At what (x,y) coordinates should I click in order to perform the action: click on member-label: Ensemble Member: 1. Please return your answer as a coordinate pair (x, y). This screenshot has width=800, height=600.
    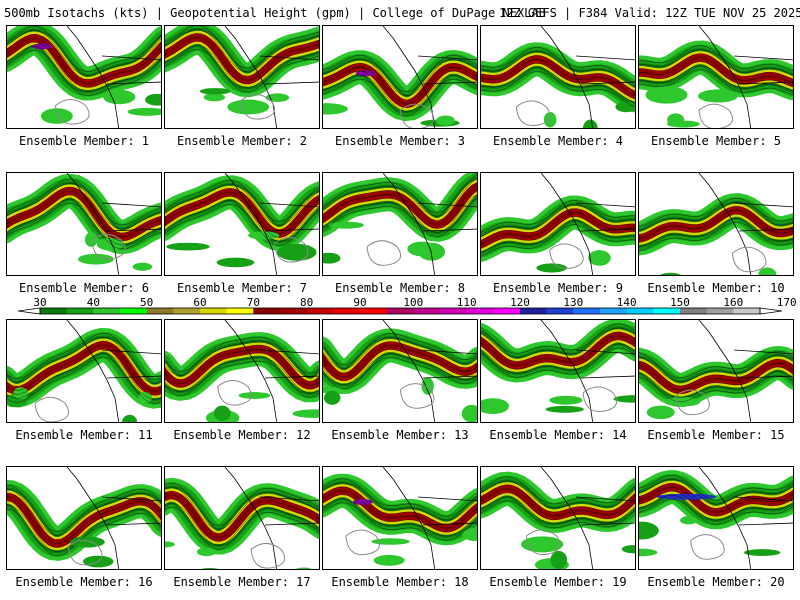
    Looking at the image, I should click on (84, 141).